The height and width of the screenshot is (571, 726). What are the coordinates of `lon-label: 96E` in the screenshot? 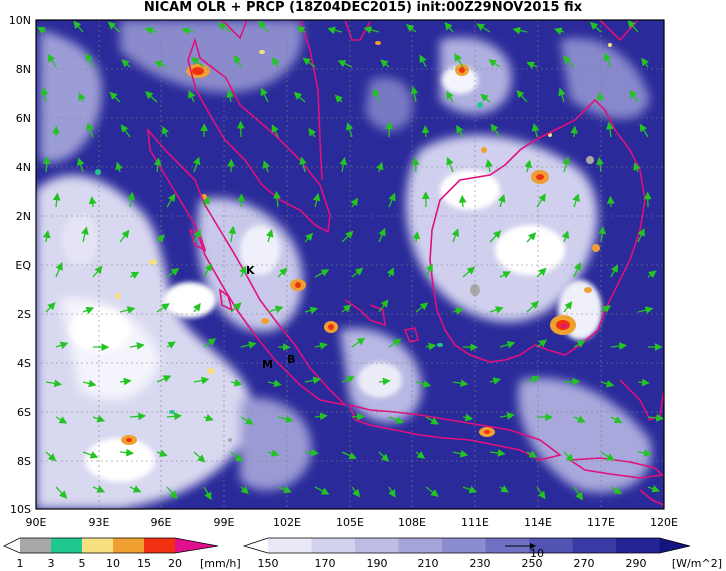 It's located at (161, 522).